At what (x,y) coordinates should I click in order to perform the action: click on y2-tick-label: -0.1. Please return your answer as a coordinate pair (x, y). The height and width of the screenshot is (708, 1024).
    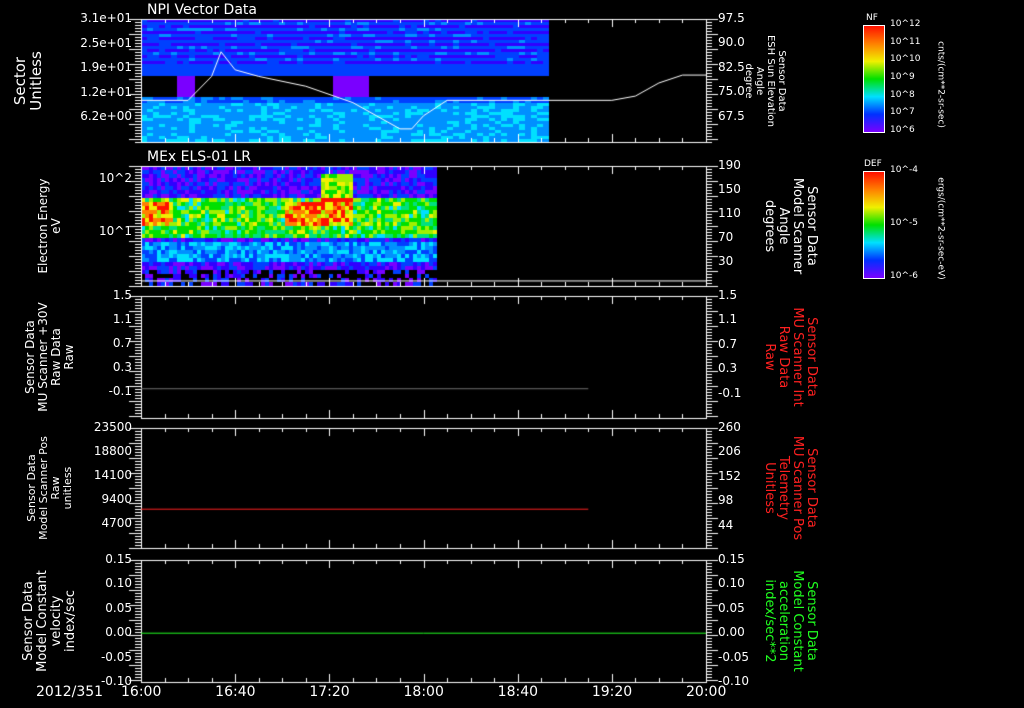
    Looking at the image, I should click on (730, 392).